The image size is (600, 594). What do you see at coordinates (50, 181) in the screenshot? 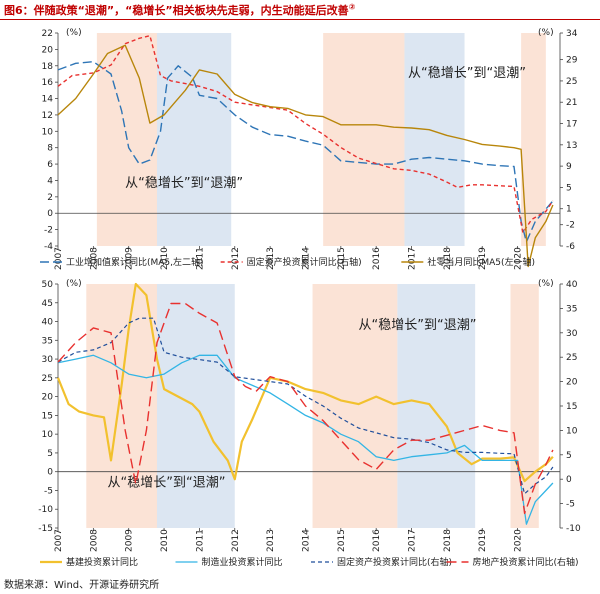
I see `left-tick-label: 4` at bounding box center [50, 181].